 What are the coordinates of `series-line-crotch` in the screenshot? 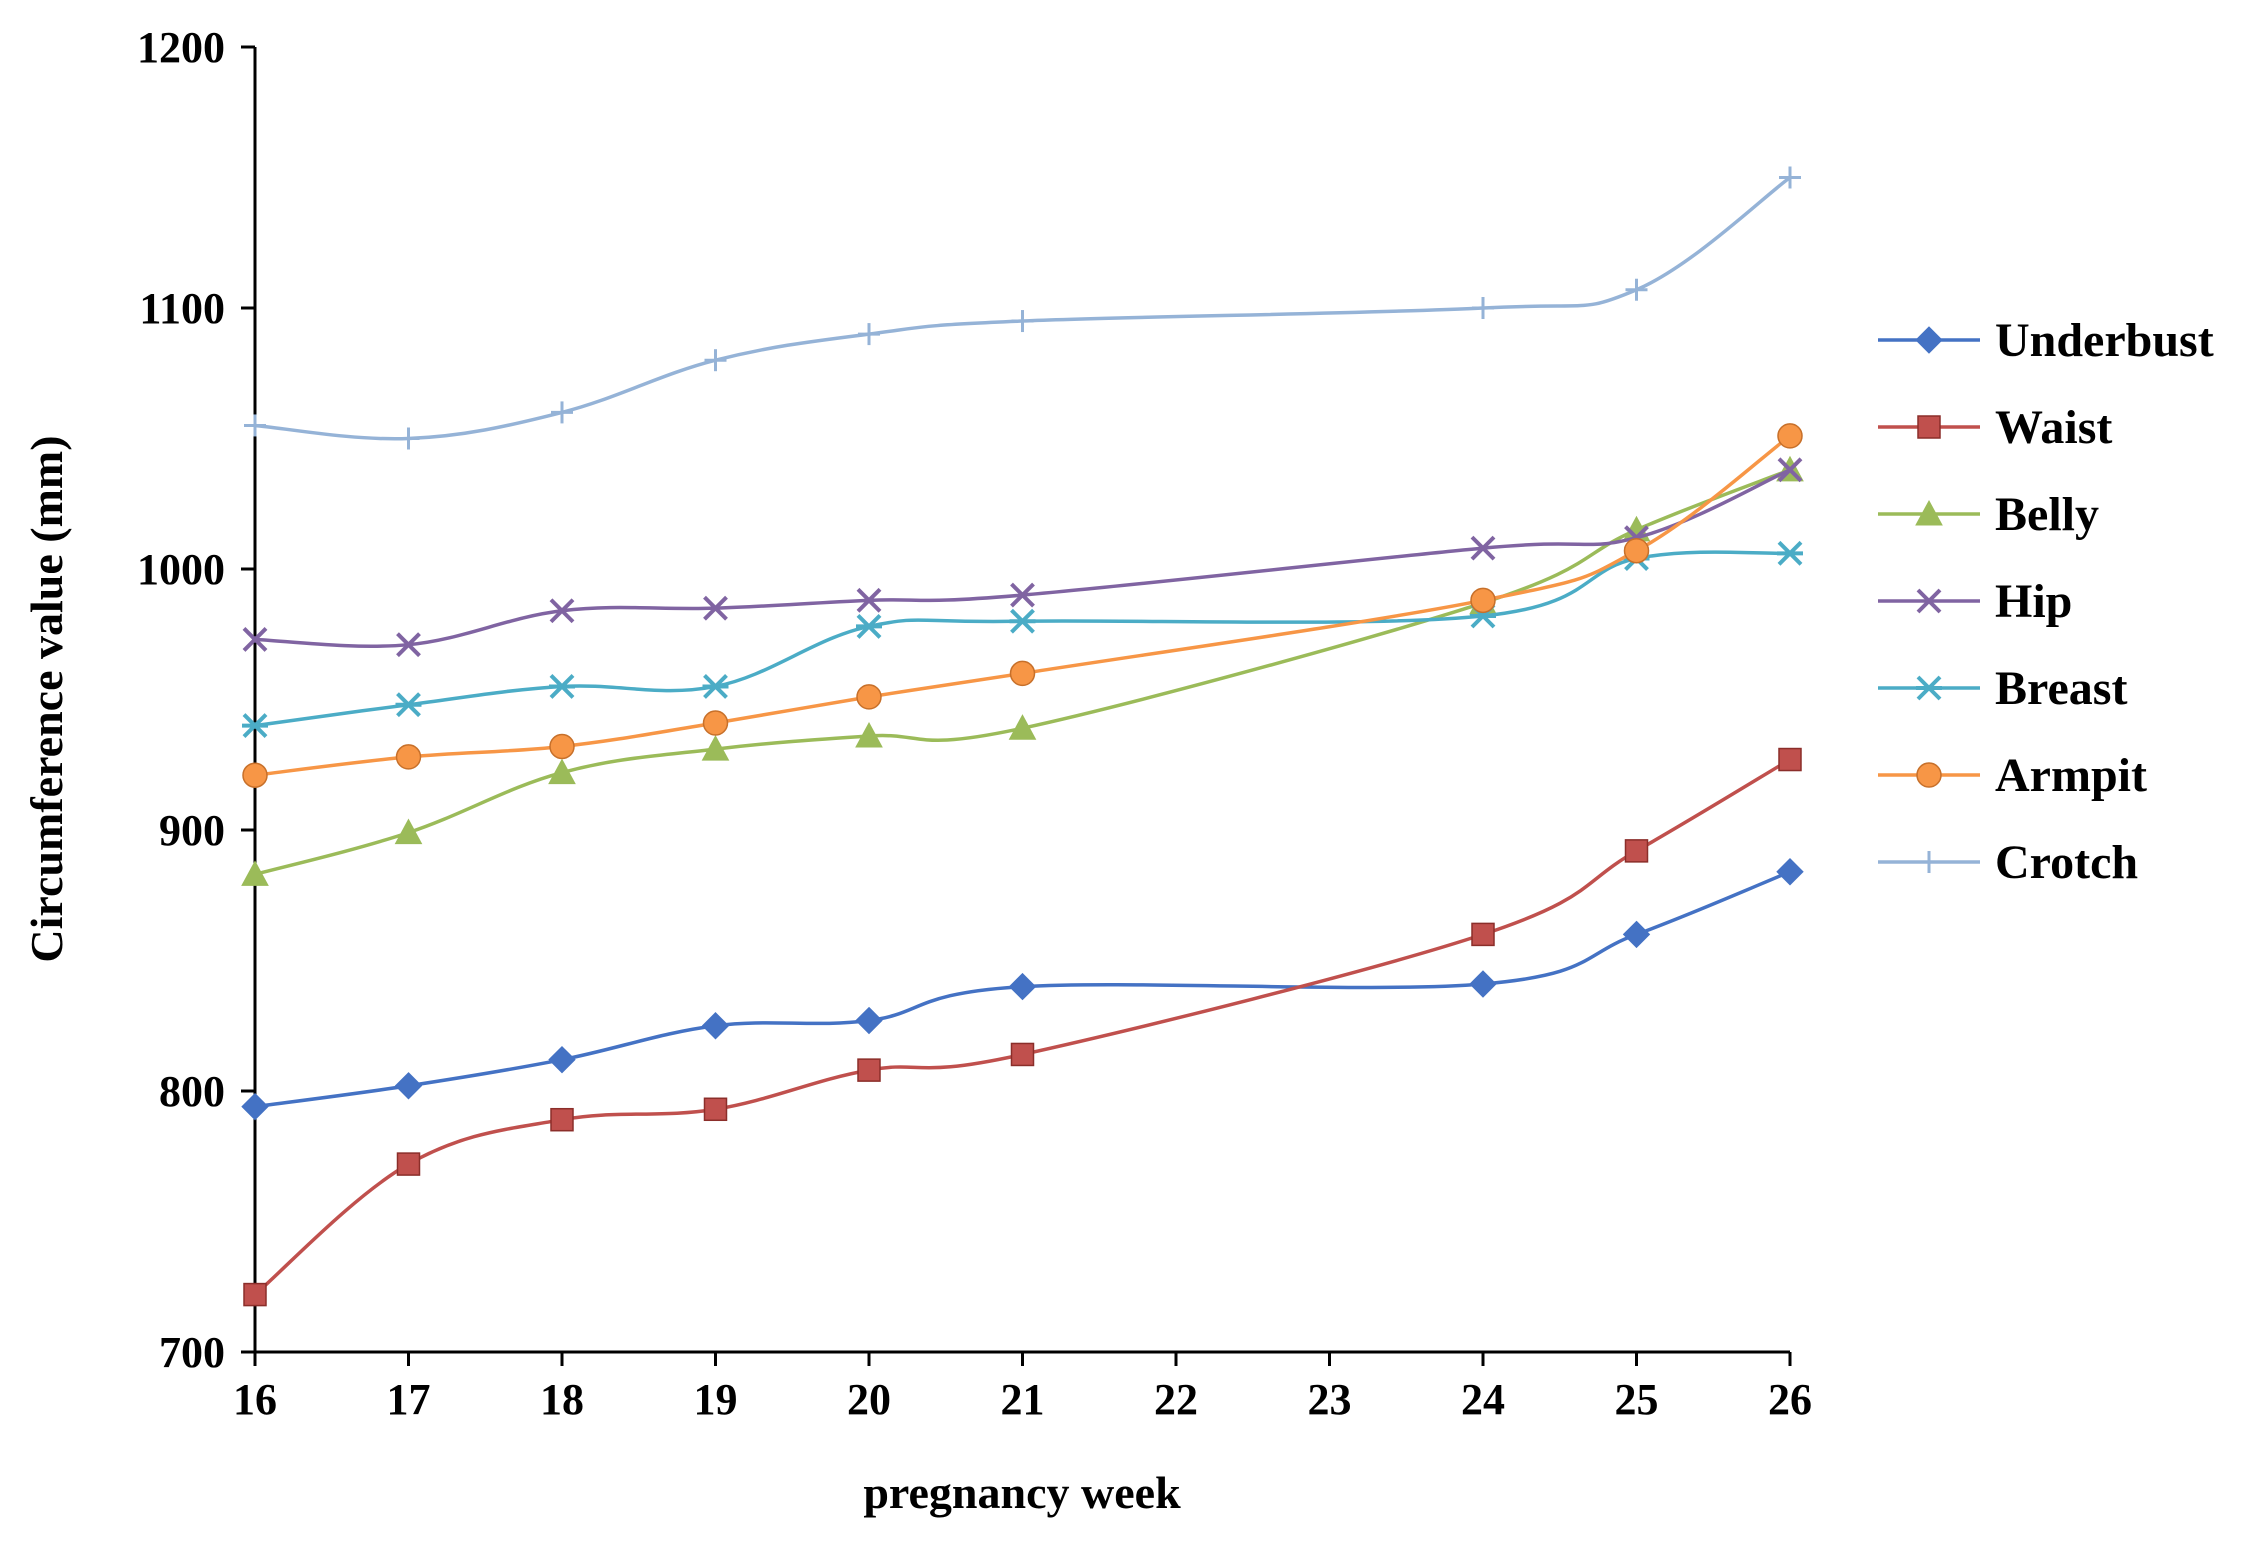 It's located at (1023, 308).